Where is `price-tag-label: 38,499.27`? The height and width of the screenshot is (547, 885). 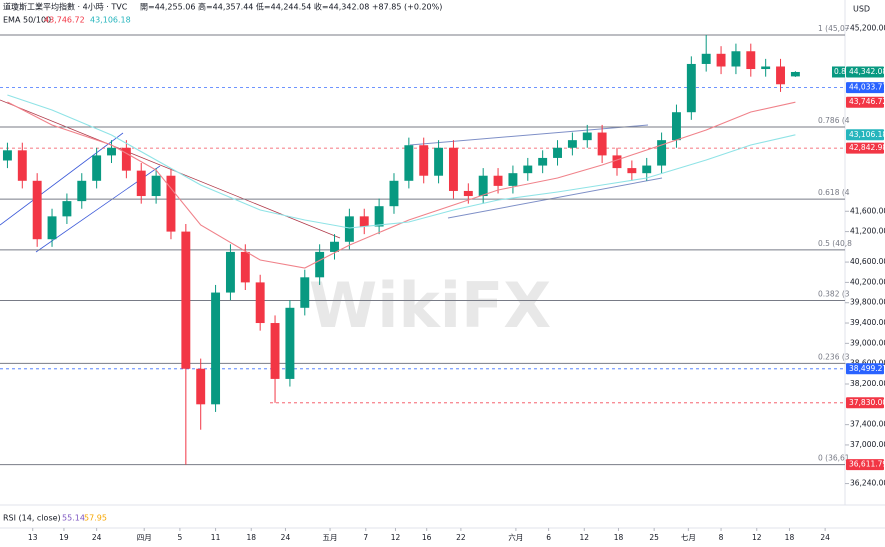 price-tag-label: 38,499.27 is located at coordinates (867, 368).